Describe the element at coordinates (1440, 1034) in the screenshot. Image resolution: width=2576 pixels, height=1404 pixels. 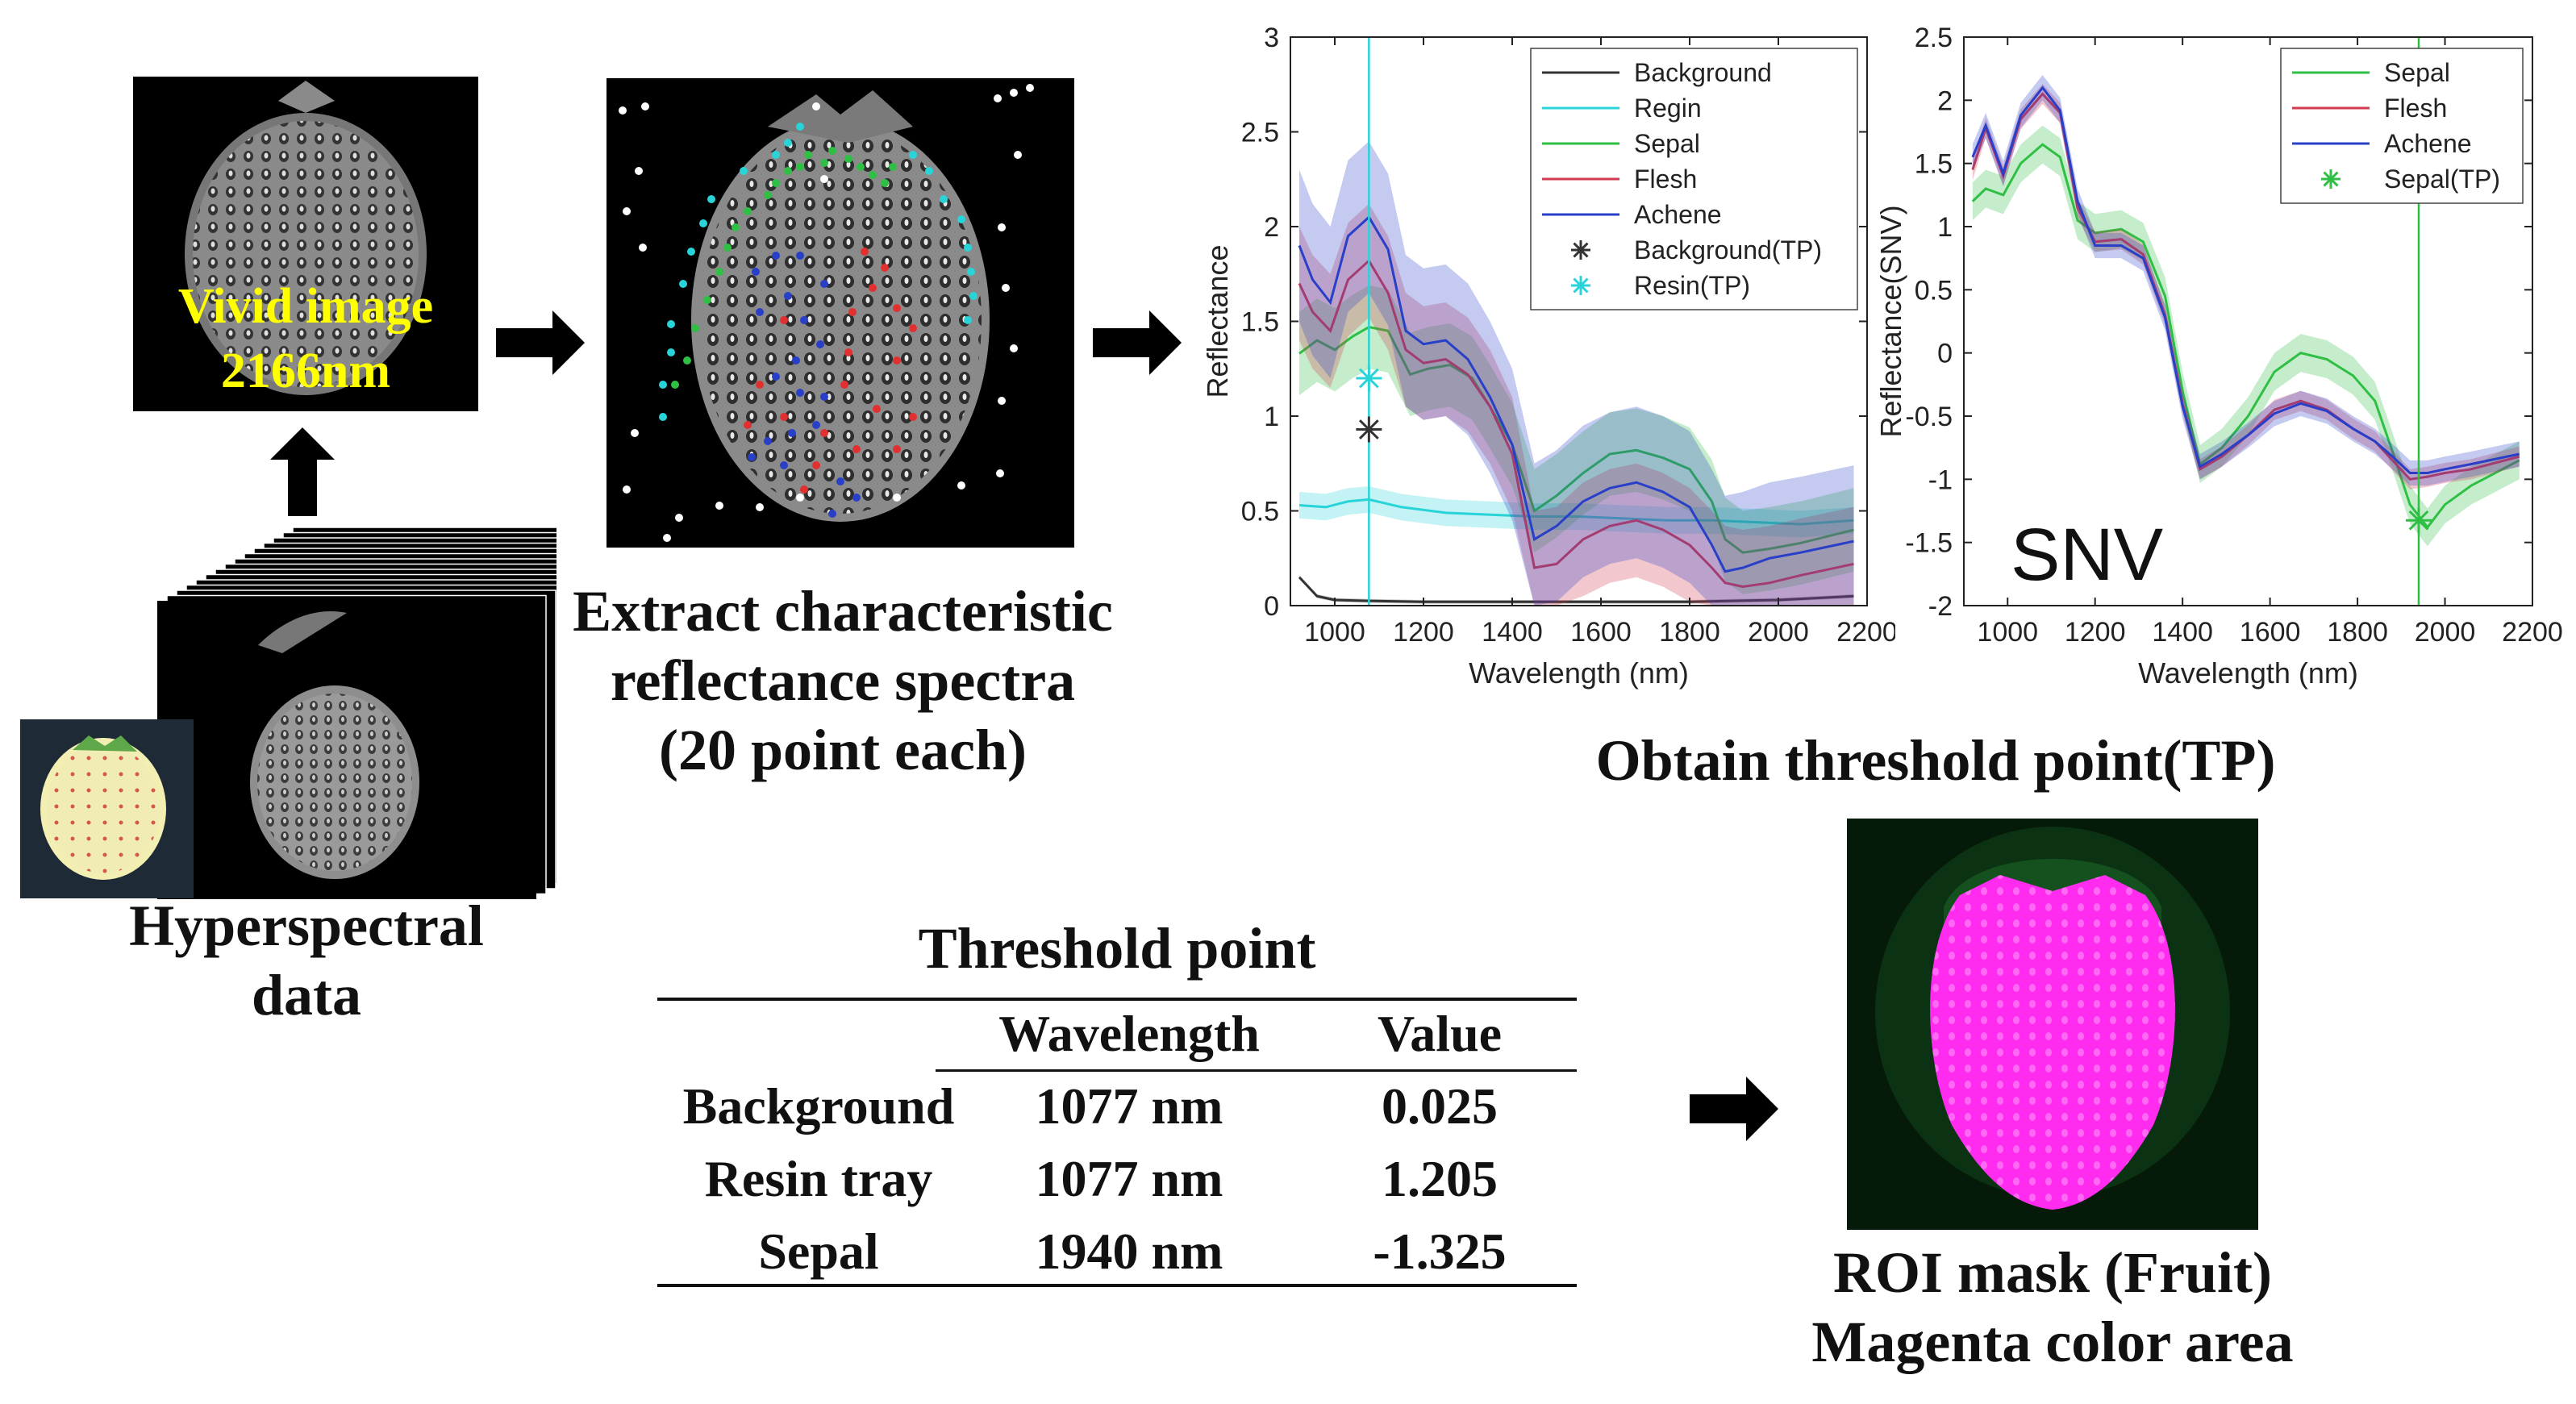
I see `table-header-value: Value` at that location.